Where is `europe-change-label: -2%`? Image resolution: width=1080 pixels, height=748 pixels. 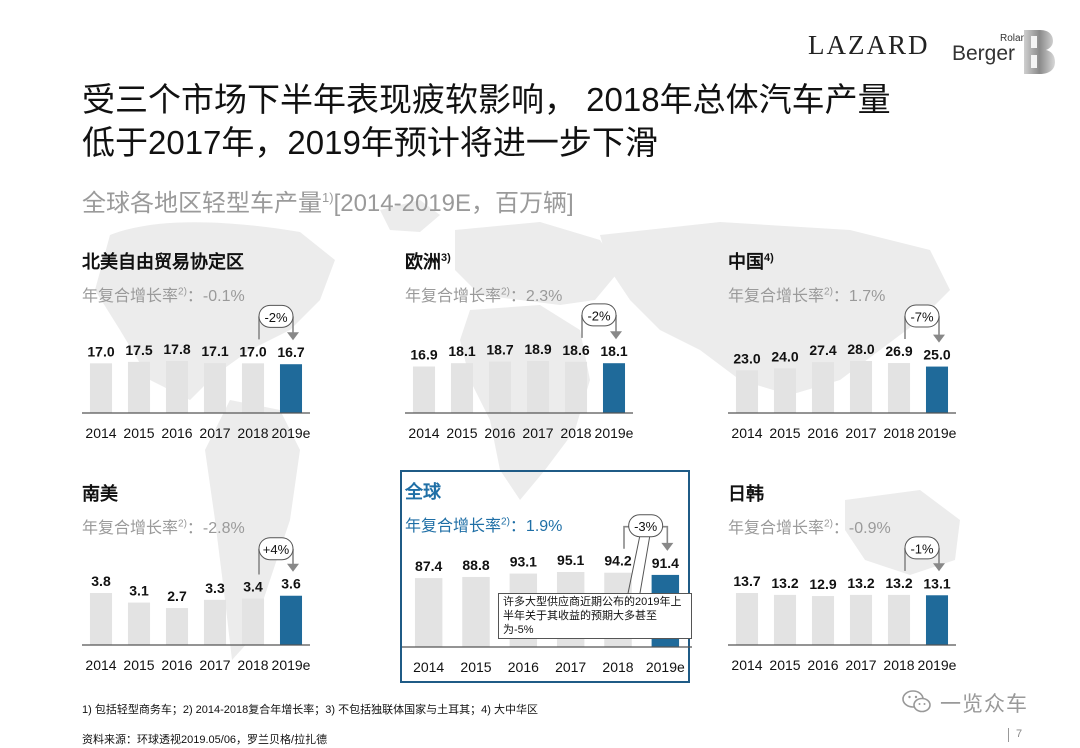 europe-change-label: -2% is located at coordinates (599, 315).